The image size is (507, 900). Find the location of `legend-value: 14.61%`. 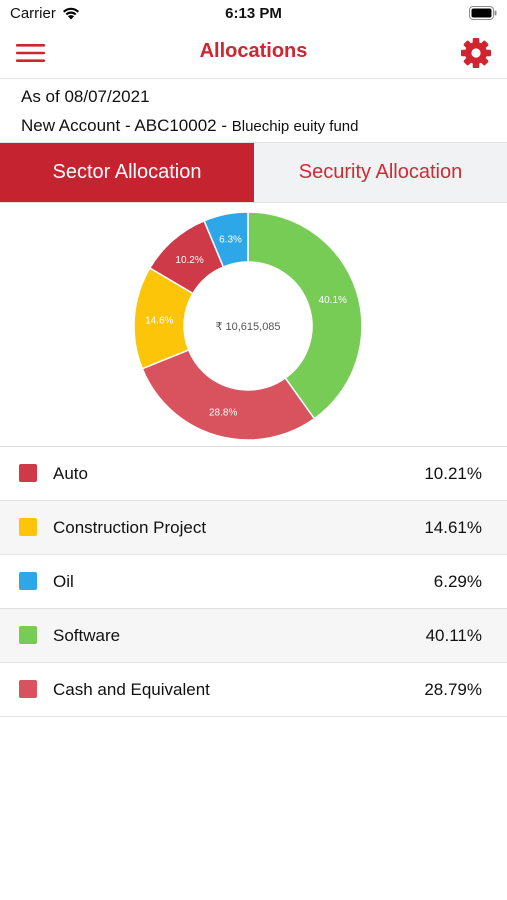

legend-value: 14.61% is located at coordinates (453, 527).